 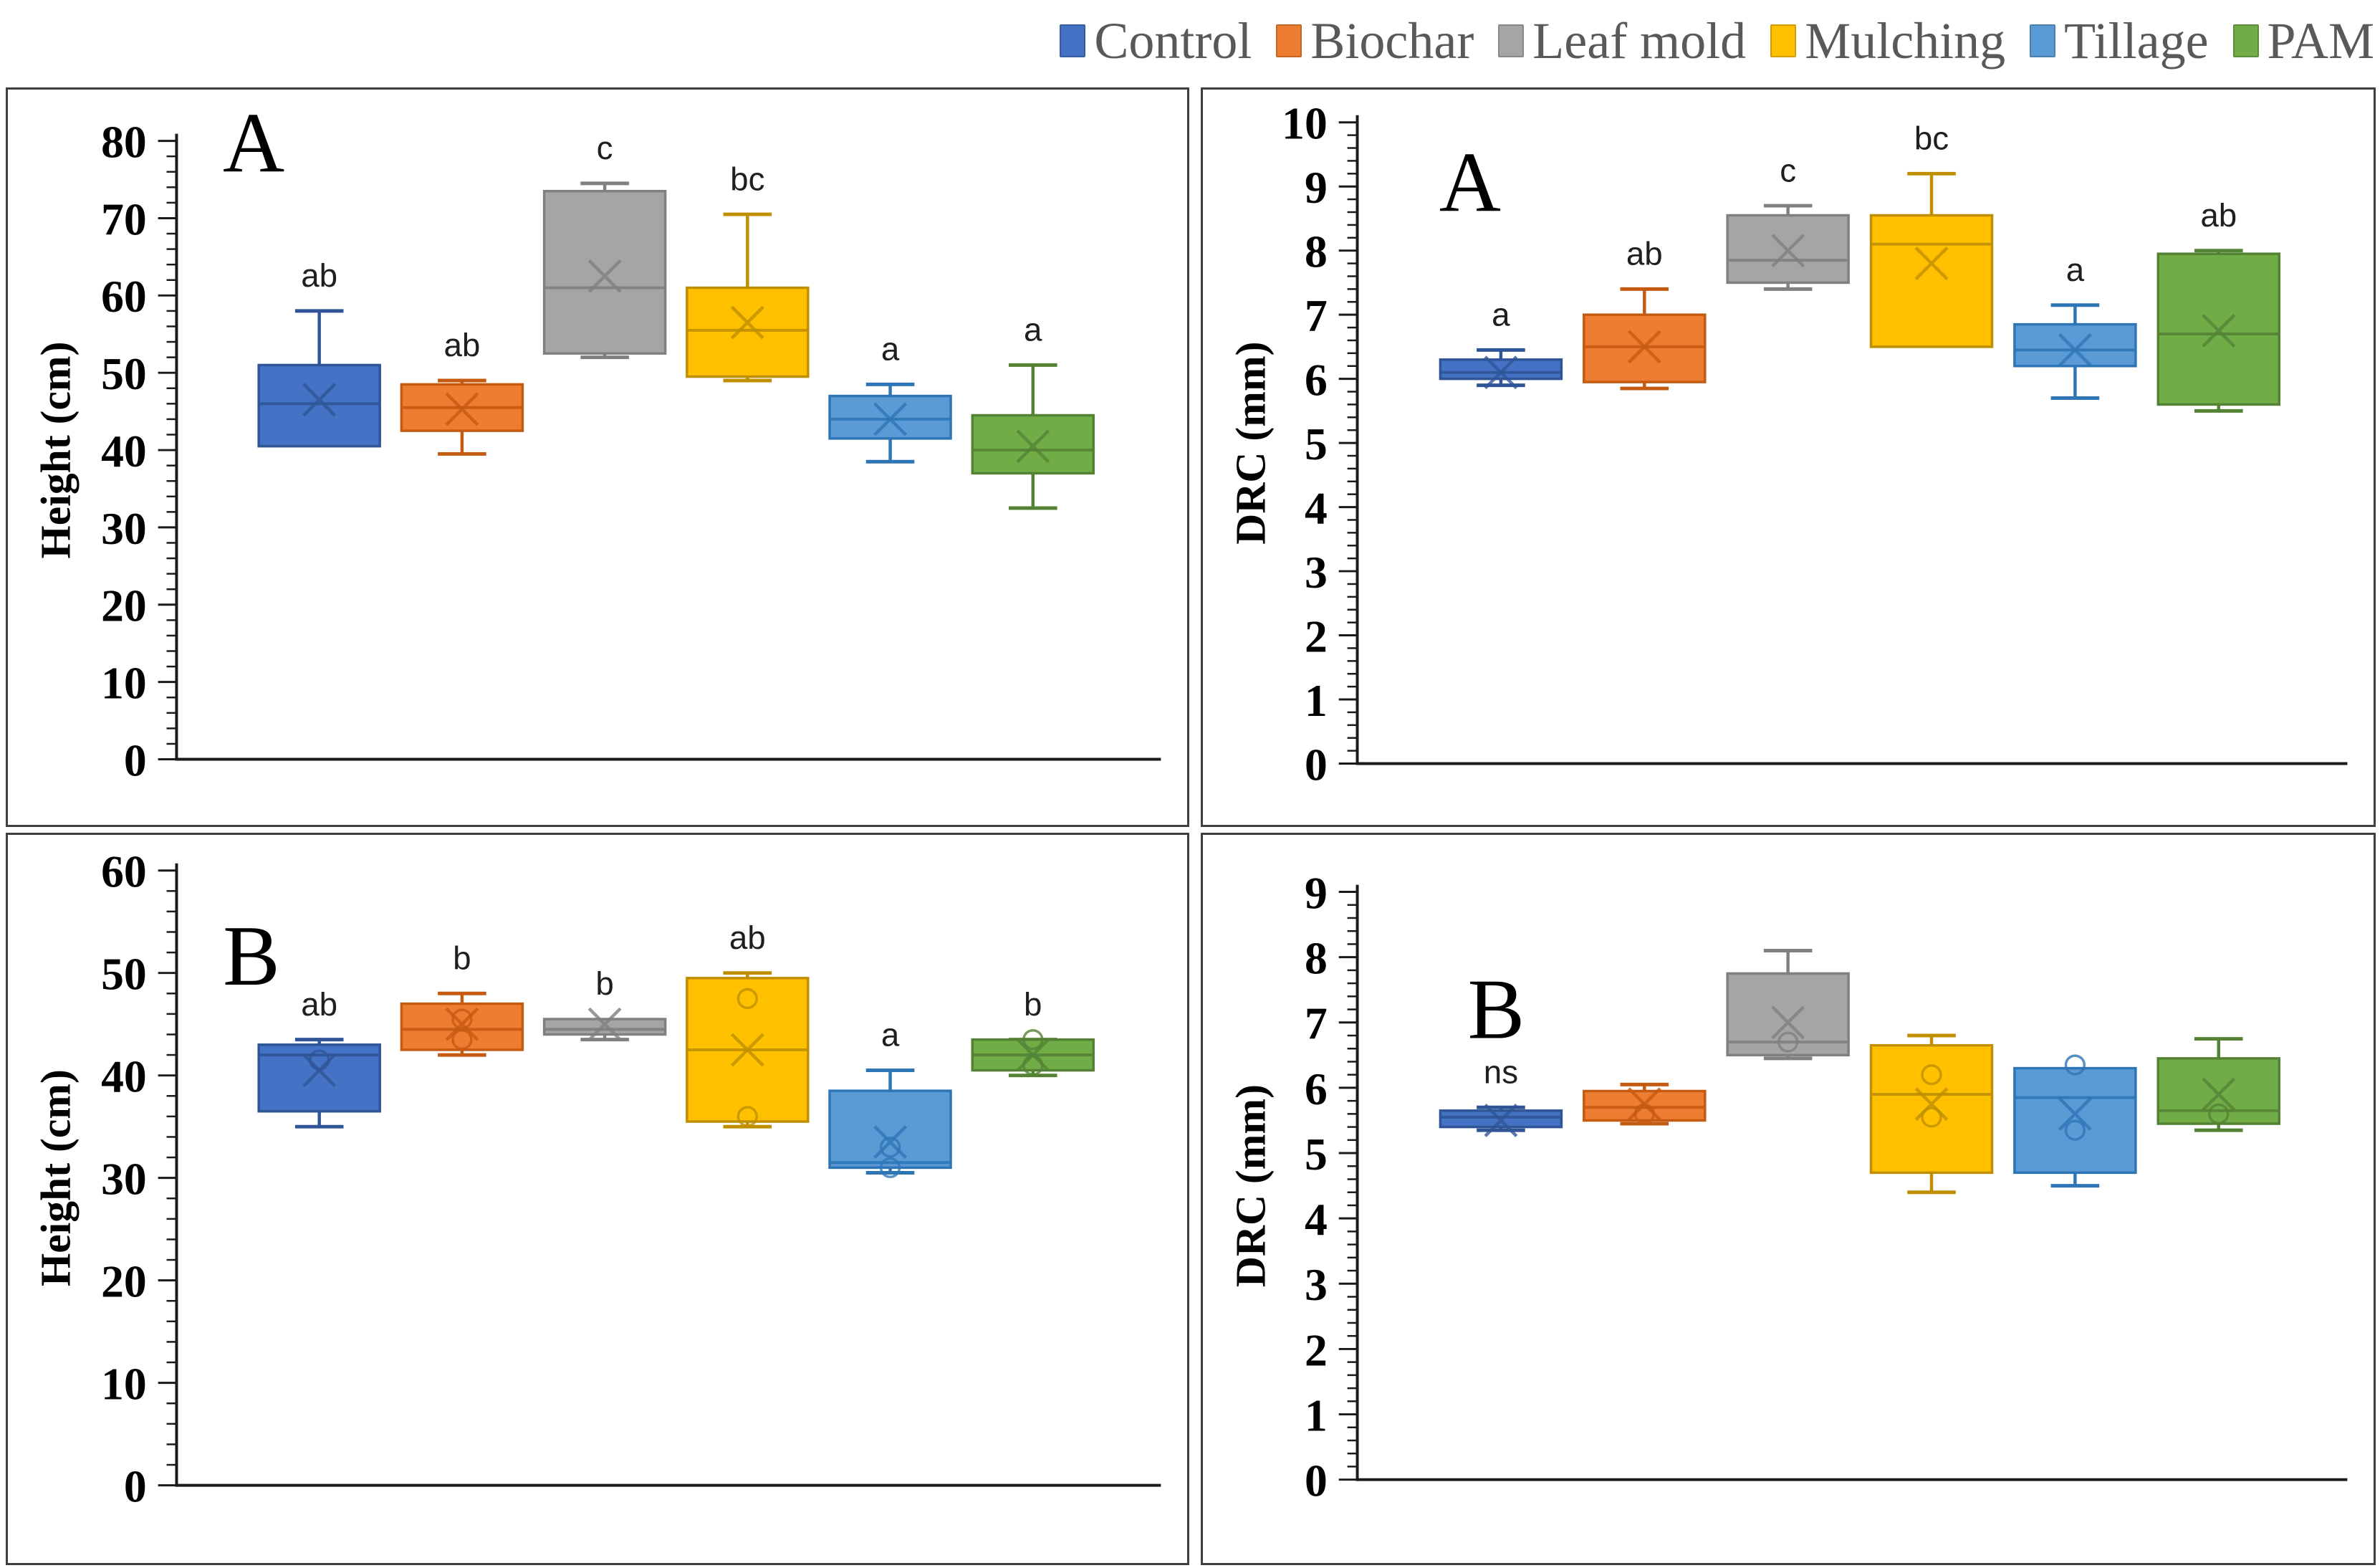 I want to click on y-axis-title: DRC (mm), so click(x=1250, y=443).